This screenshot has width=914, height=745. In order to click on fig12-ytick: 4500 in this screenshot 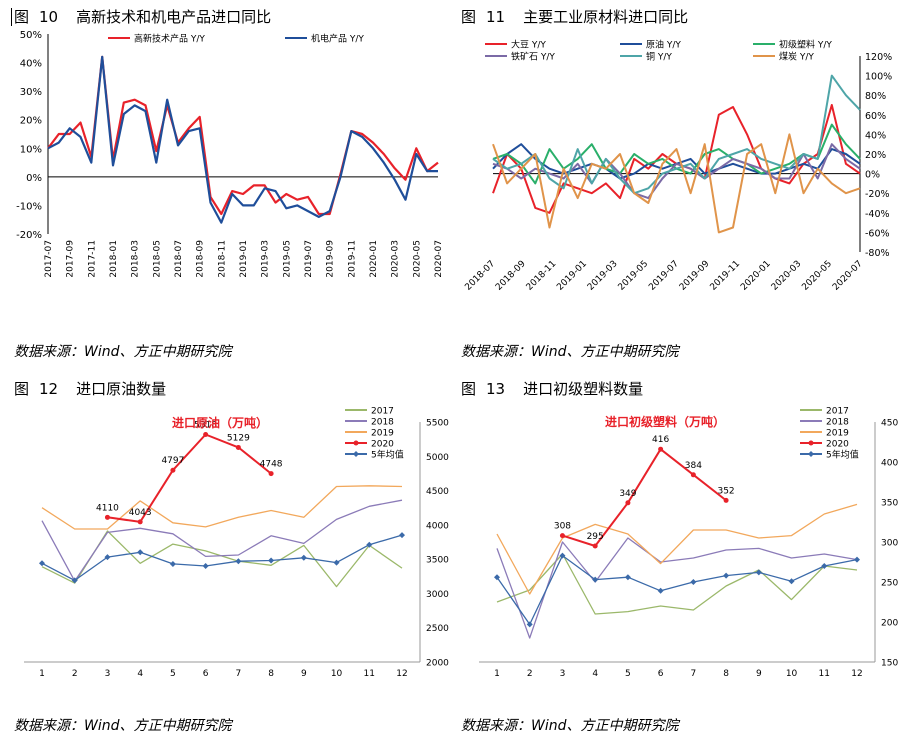, I will do `click(437, 492)`.